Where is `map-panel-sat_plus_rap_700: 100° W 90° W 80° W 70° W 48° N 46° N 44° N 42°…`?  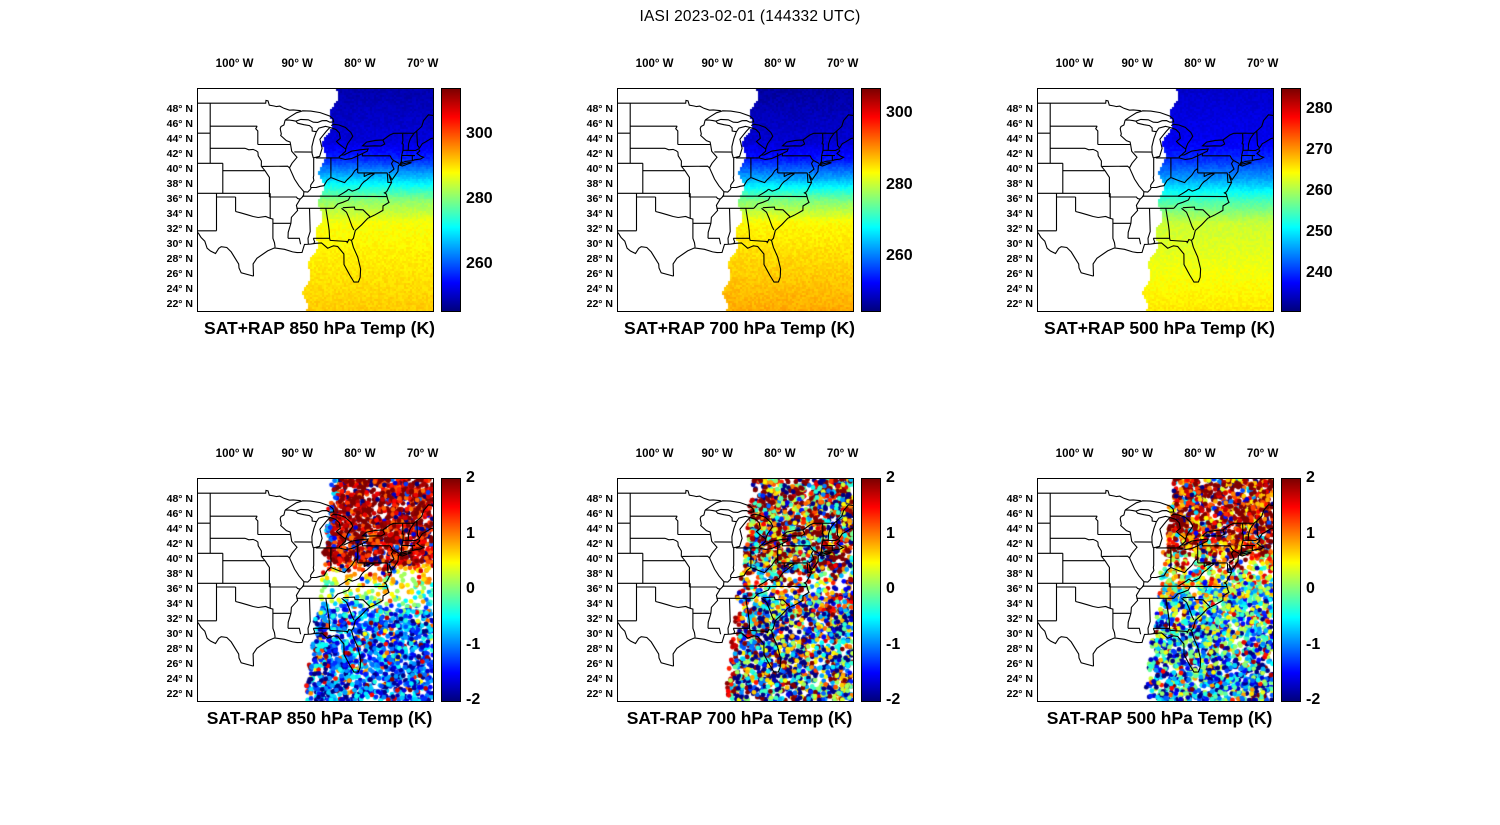 map-panel-sat_plus_rap_700: 100° W 90° W 80° W 70° W 48° N 46° N 44° N 42°… is located at coordinates (772, 208).